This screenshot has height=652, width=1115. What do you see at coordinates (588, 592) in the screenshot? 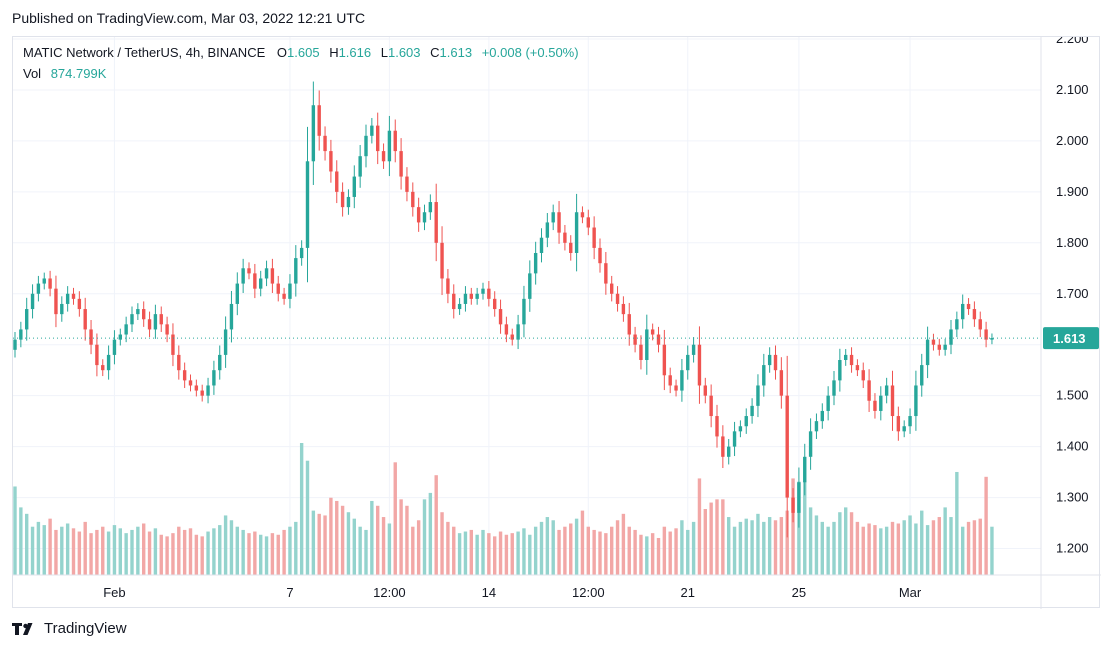
I see `time-tick-label: 12:00` at bounding box center [588, 592].